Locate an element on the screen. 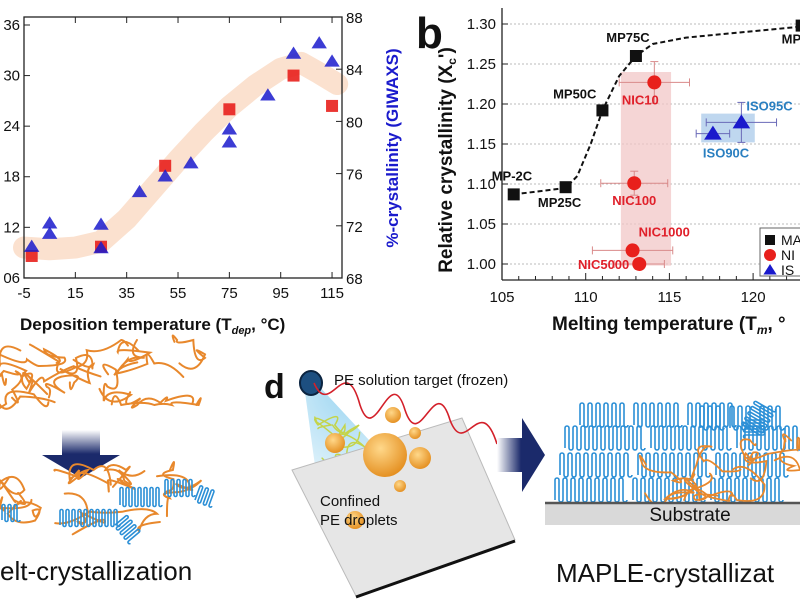 This screenshot has width=800, height=600. droplets-label: Confined PE droplets is located at coordinates (359, 511).